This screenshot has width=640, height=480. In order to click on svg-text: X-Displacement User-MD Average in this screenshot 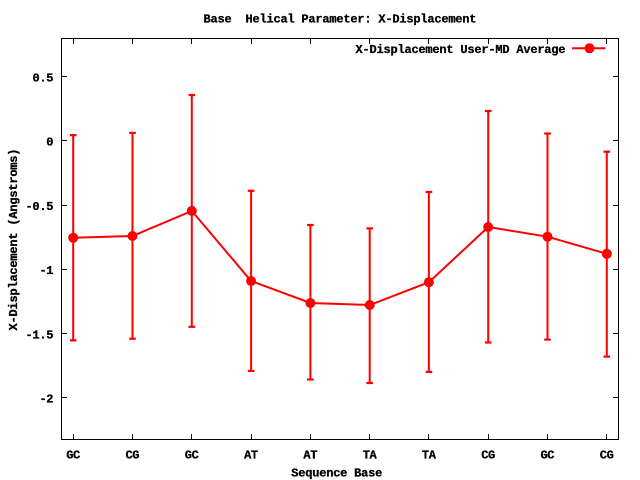, I will do `click(461, 50)`.